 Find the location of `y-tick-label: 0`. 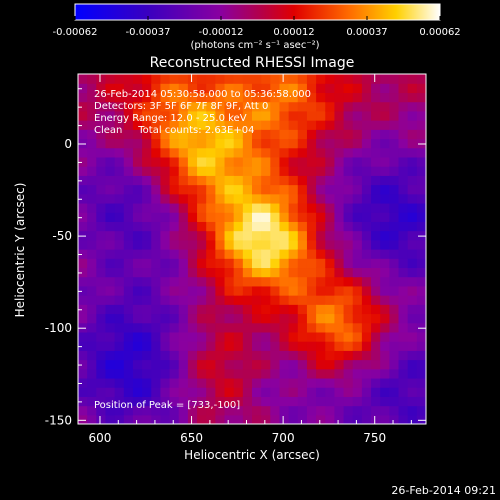

y-tick-label: 0 is located at coordinates (68, 144).